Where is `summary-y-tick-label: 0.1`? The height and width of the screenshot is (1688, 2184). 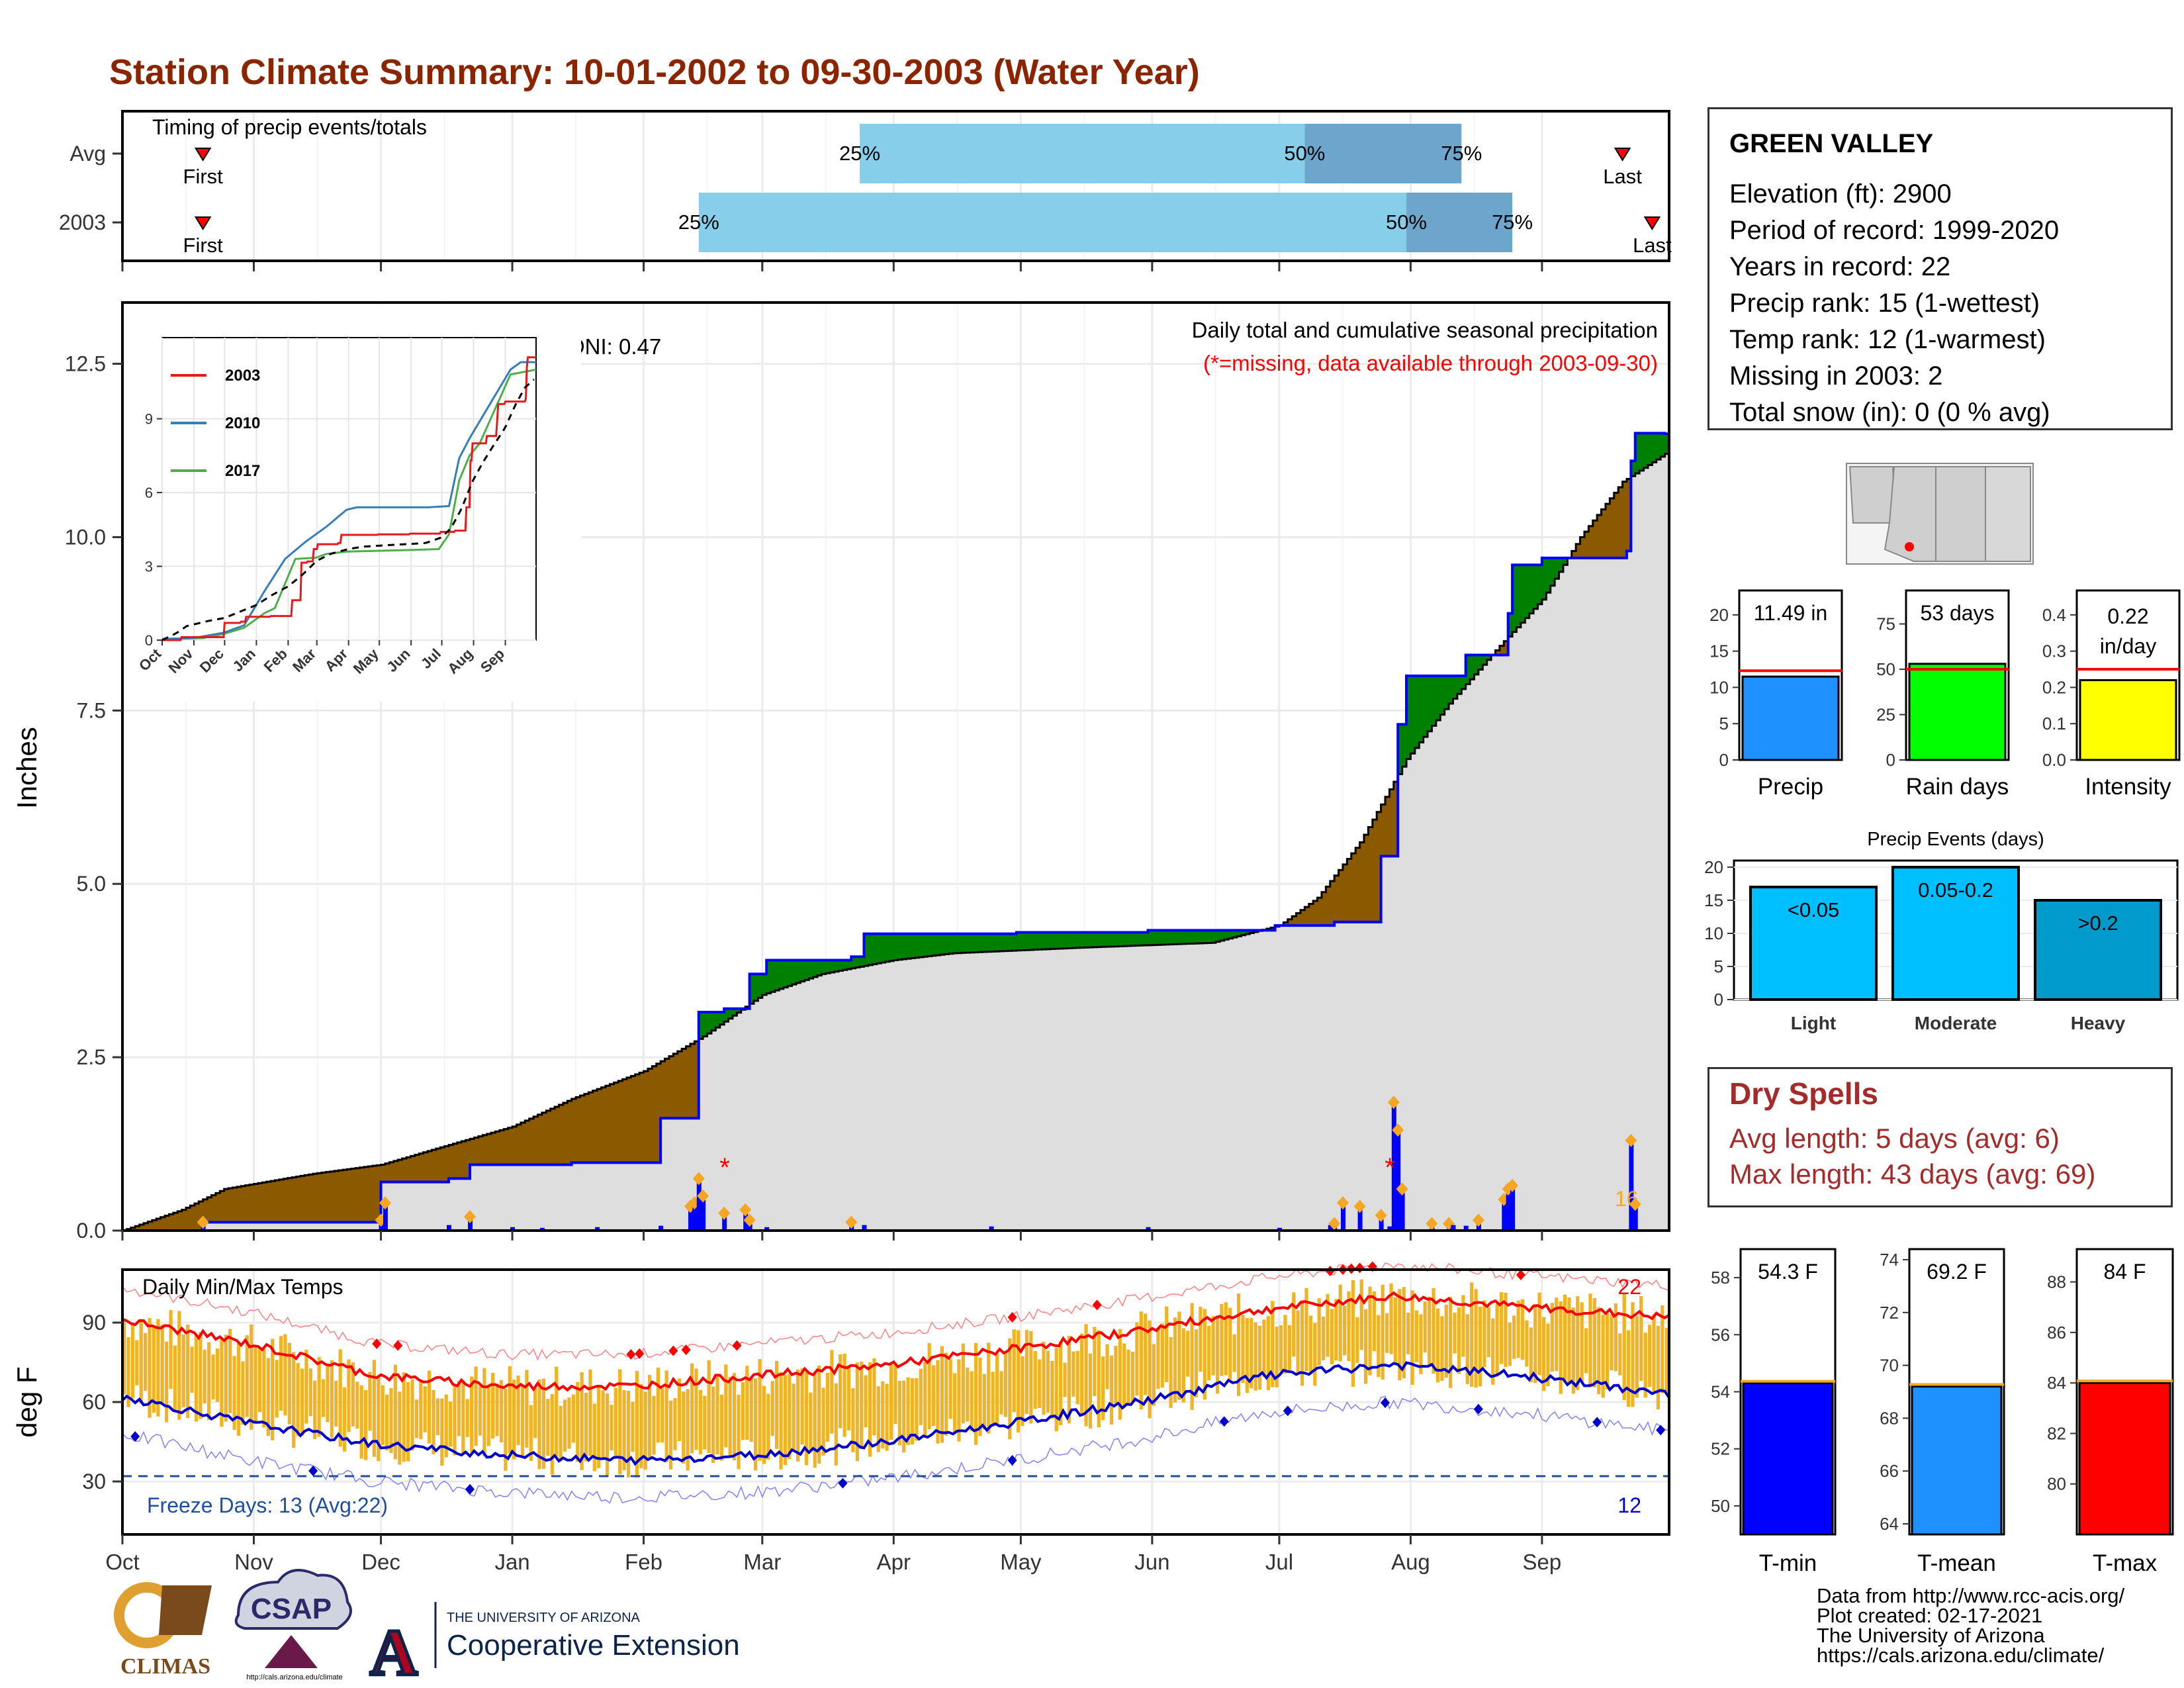 summary-y-tick-label: 0.1 is located at coordinates (2054, 723).